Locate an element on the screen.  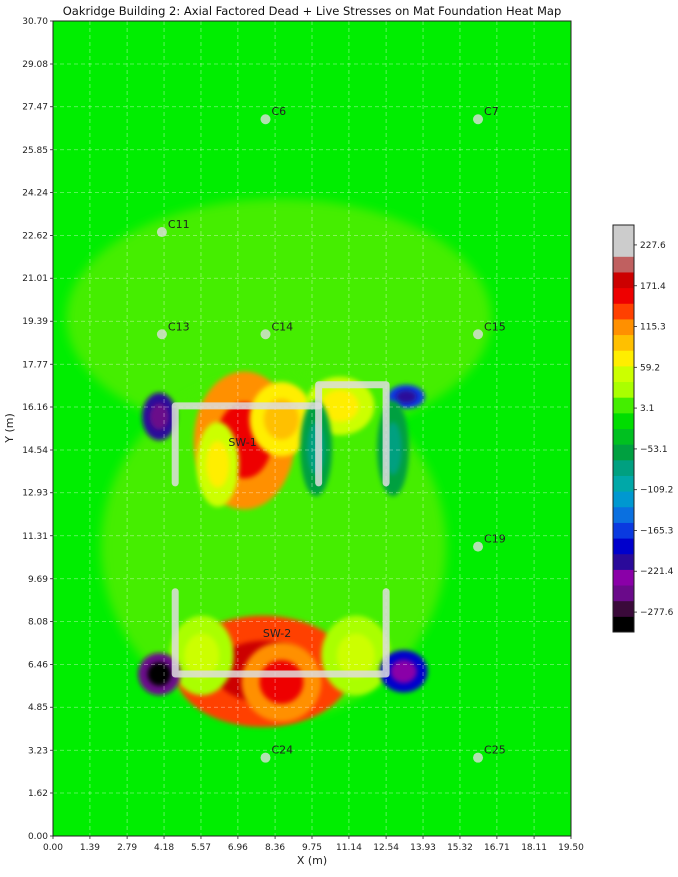
y-tick-label: 30.70 is located at coordinates (35, 22).